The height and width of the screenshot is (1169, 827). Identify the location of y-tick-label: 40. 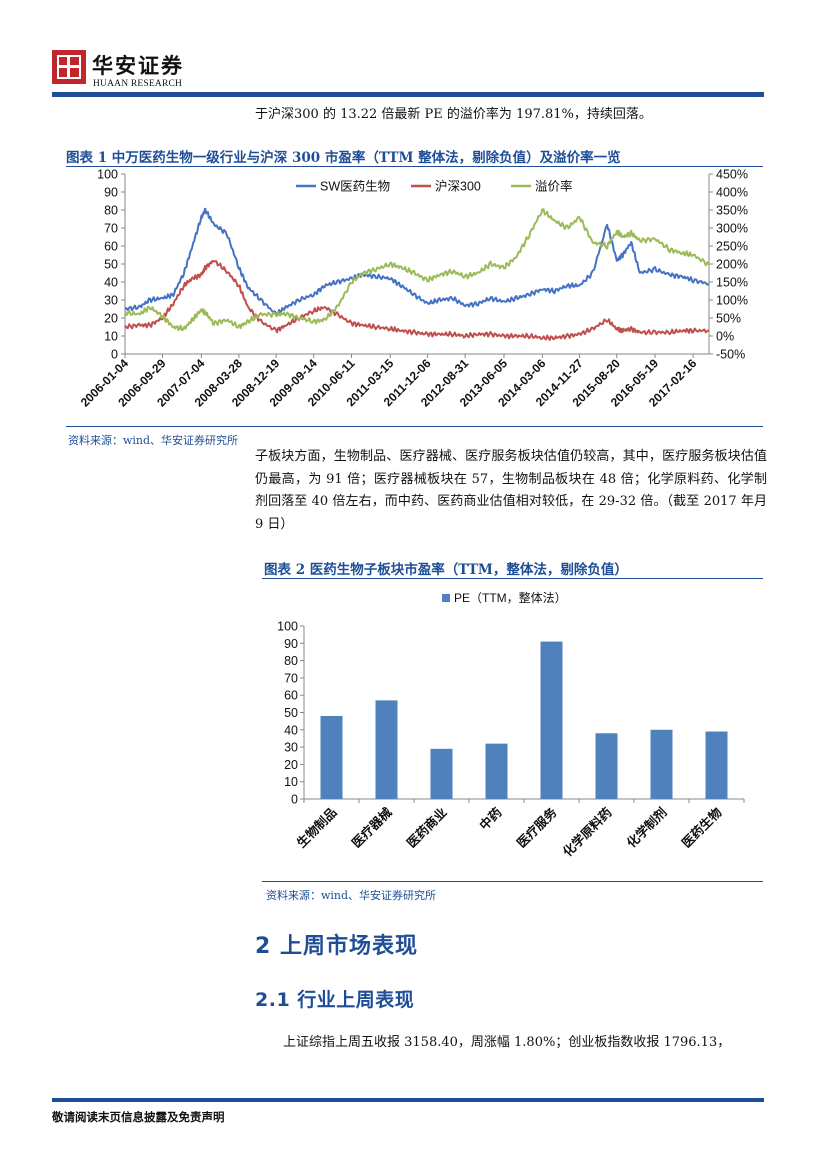
(291, 730).